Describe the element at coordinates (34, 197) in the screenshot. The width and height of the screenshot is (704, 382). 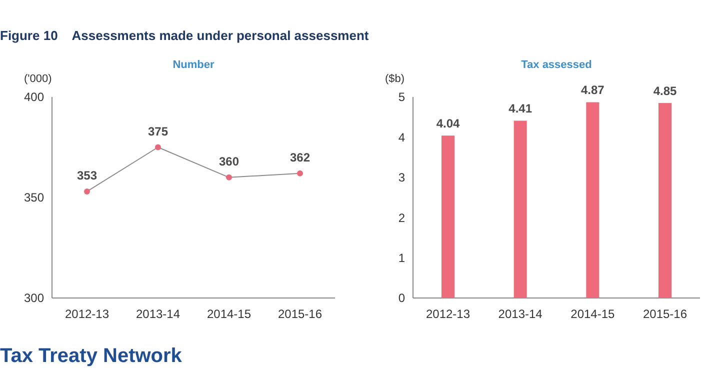
I see `y-tick-label: 350` at that location.